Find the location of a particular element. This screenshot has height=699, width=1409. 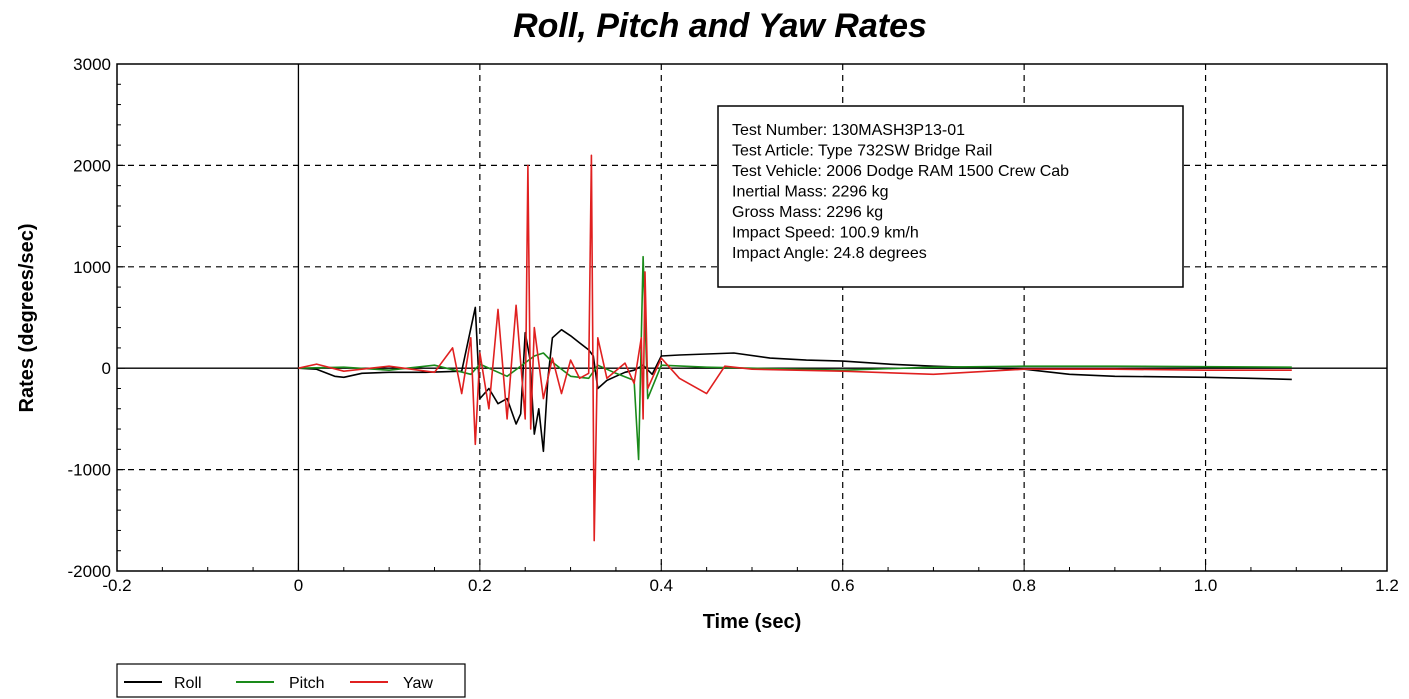

legend-label-roll: Roll is located at coordinates (188, 683).